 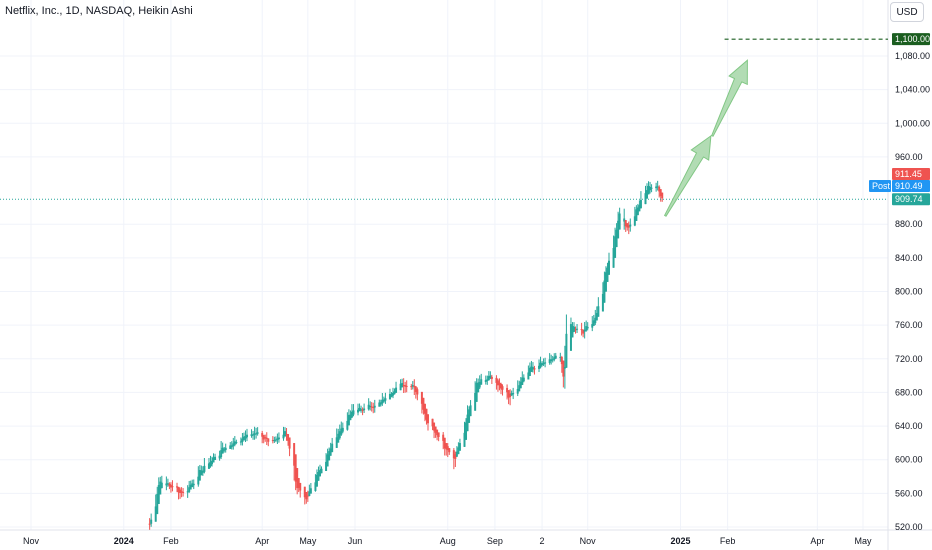 I want to click on high-price-badge: 911.45, so click(x=908, y=174).